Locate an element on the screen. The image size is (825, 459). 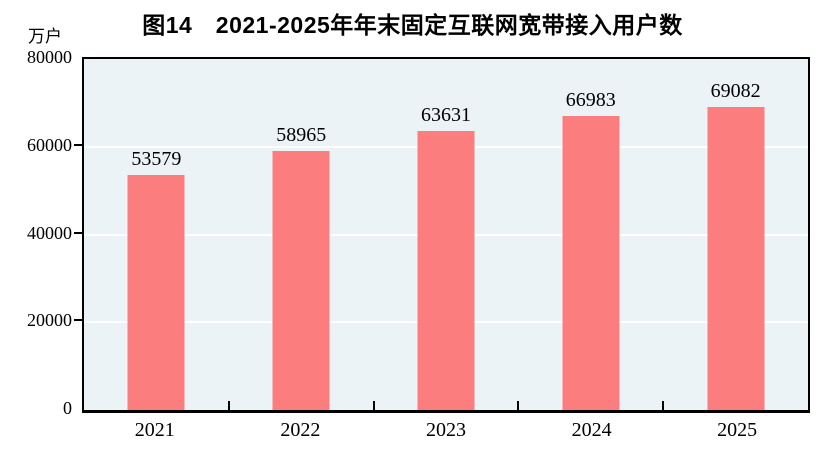
y-axis-label: 80000 is located at coordinates (49, 57).